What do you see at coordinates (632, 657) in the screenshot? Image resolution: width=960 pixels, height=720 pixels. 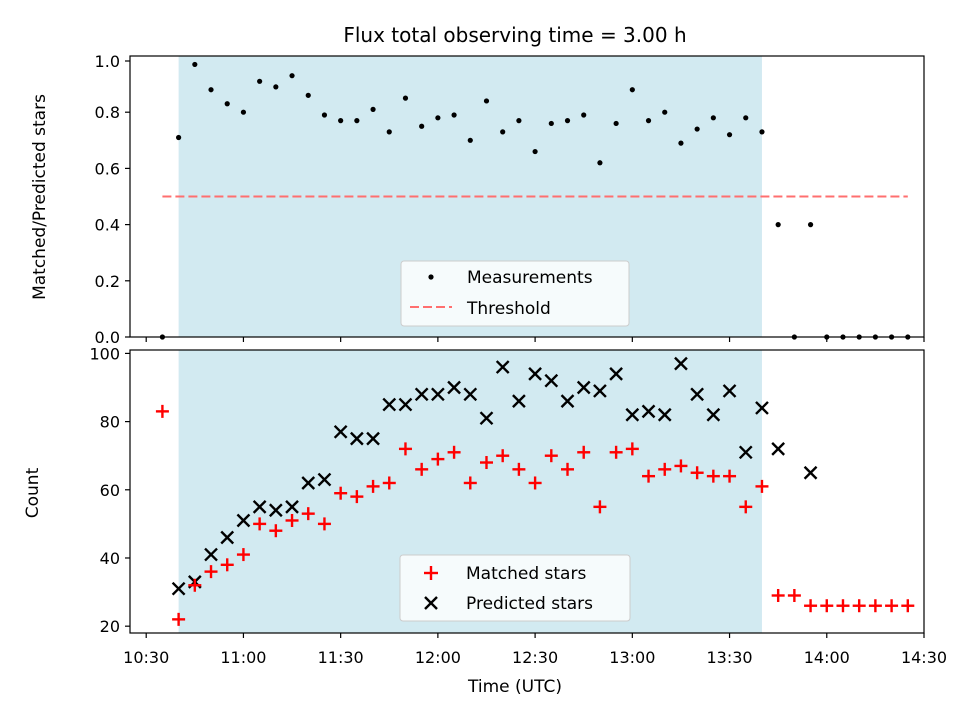 I see `x-tick-label: 13:00` at bounding box center [632, 657].